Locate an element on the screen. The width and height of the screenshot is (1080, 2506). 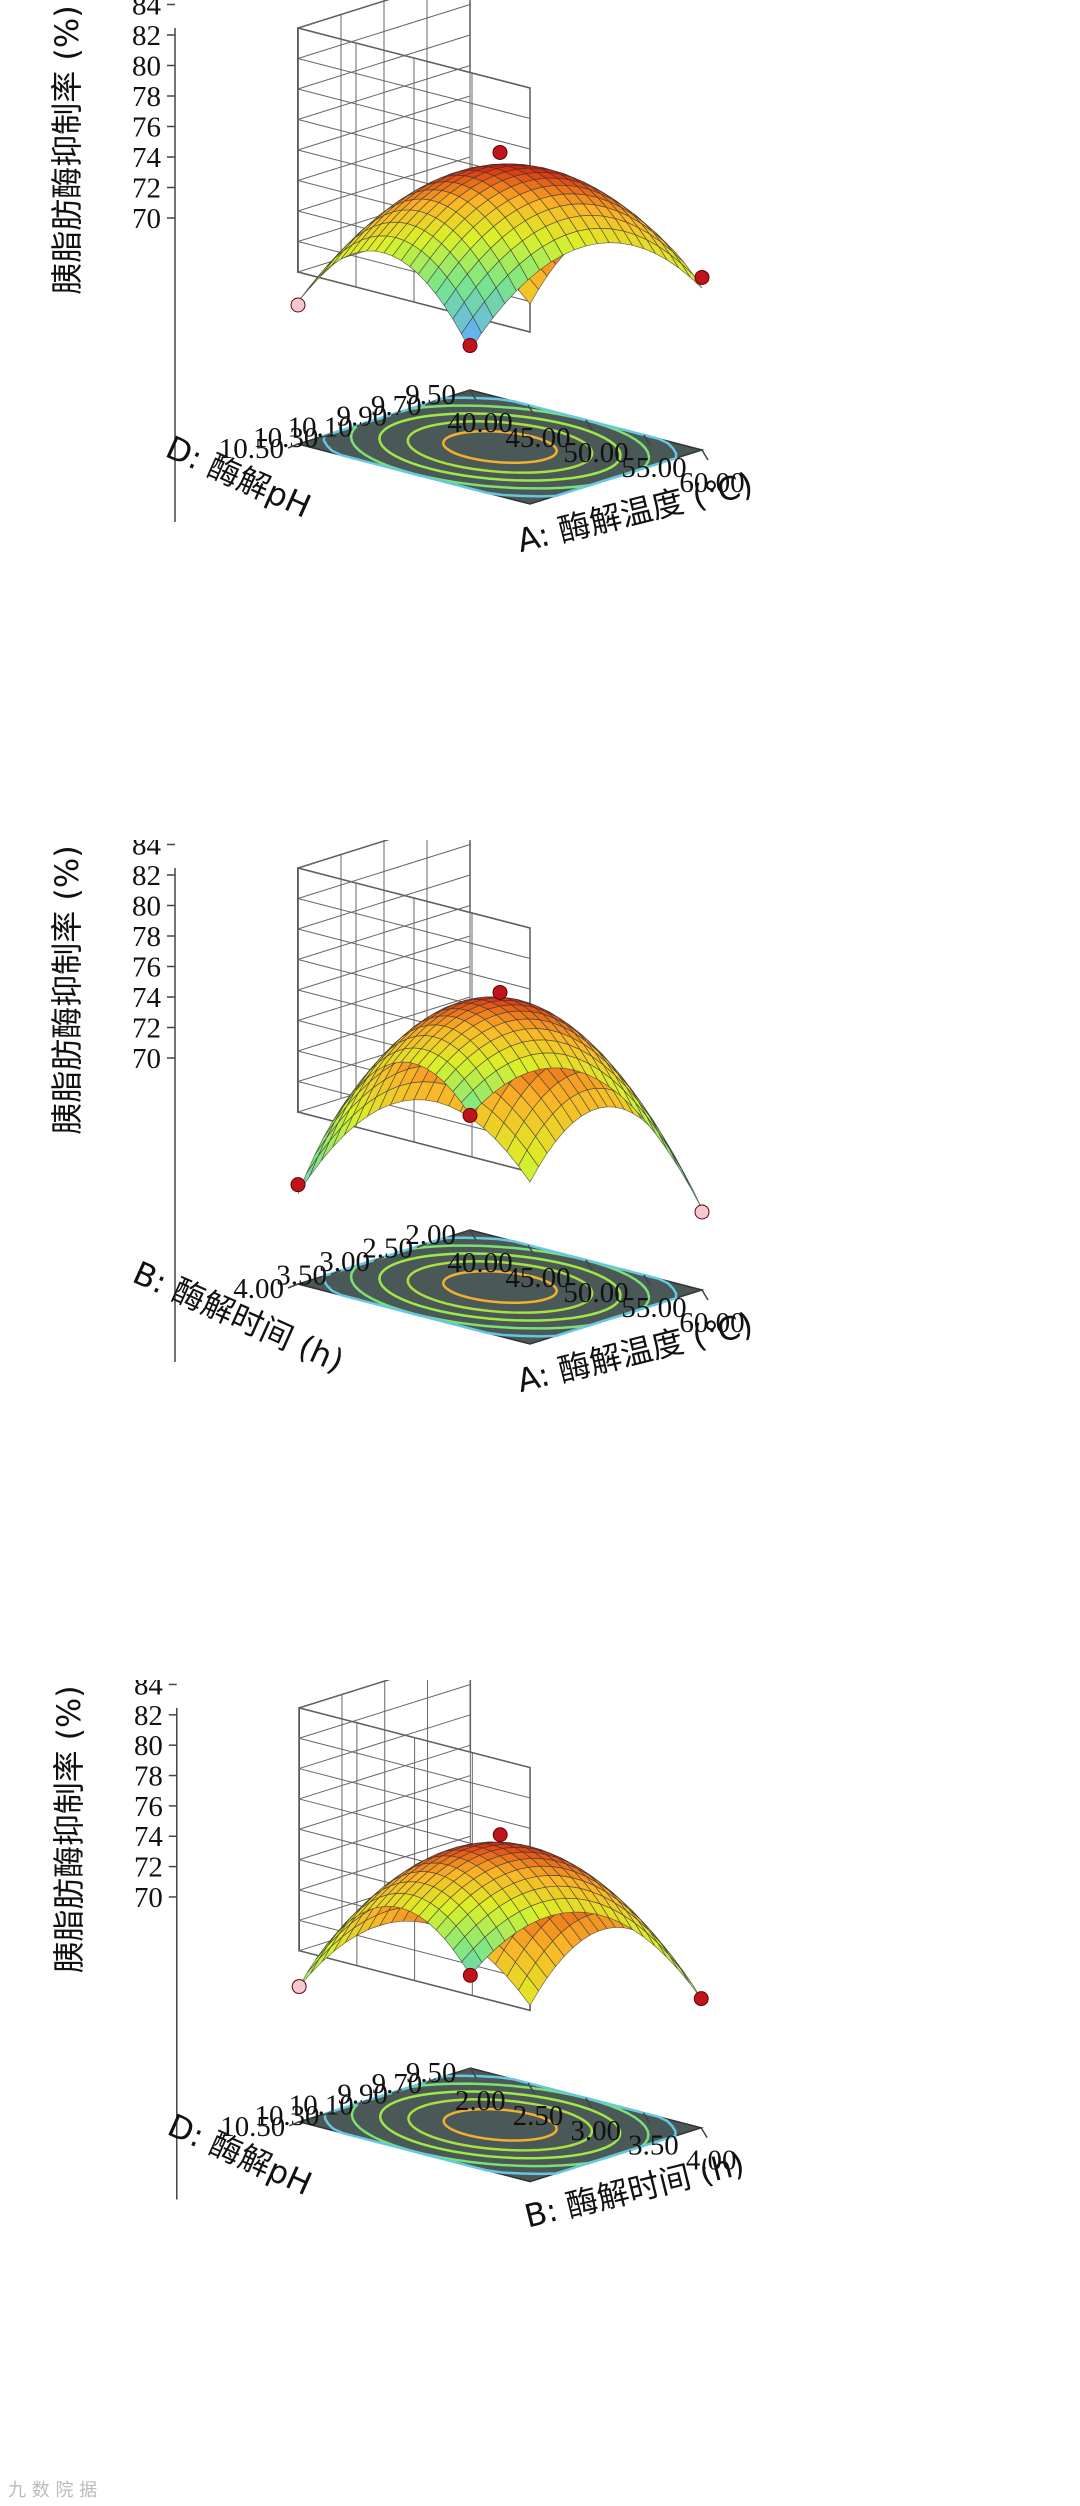
watermark: 九 数 院 据 is located at coordinates (53, 2490).